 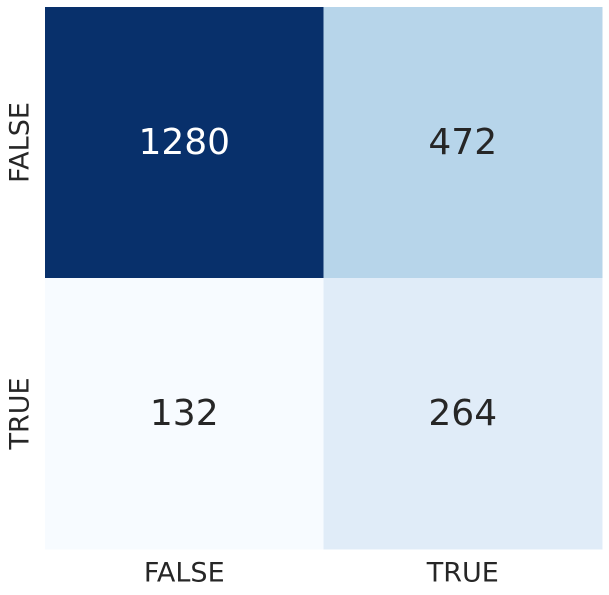 I want to click on x-axis-tick-labels: FALSE TRUE, so click(x=321, y=573).